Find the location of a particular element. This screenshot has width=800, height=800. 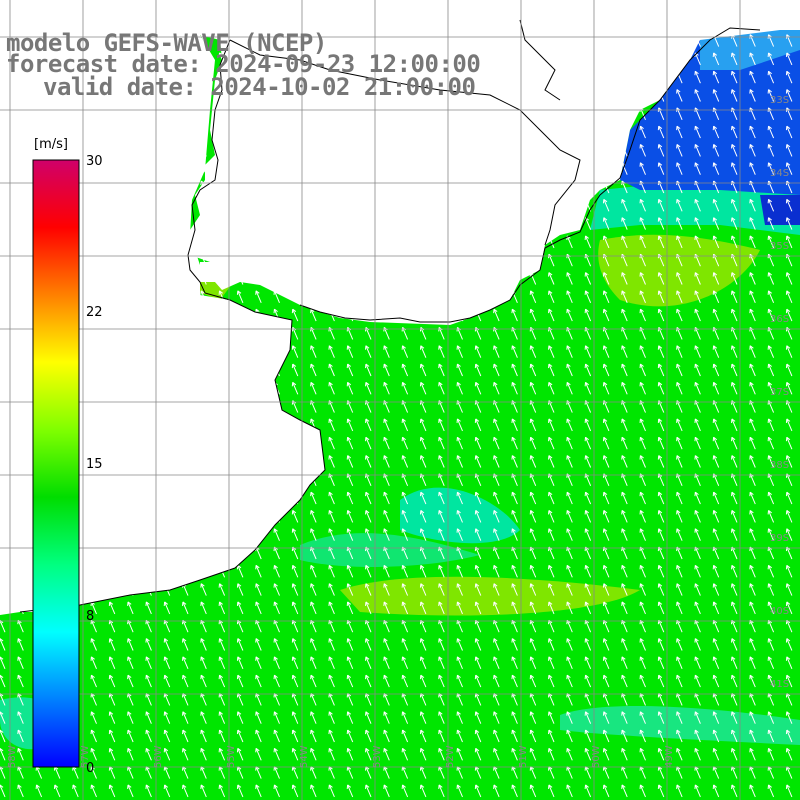

lon-label: 54W is located at coordinates (304, 756).